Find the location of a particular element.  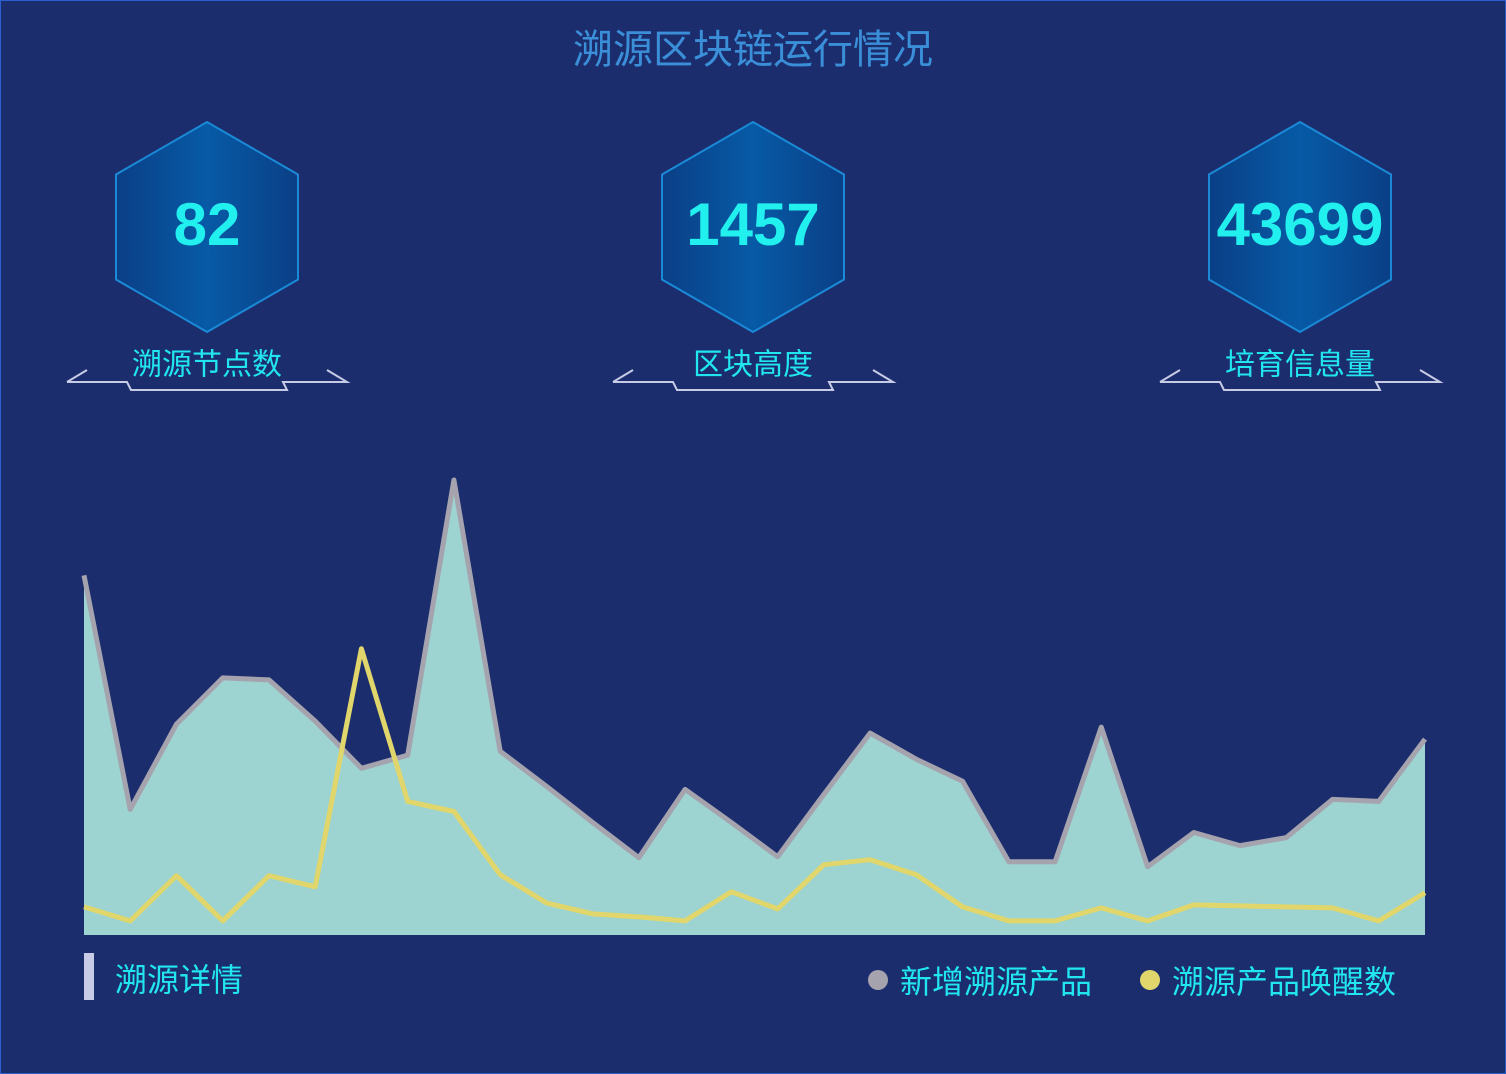

stat-value: 1457 is located at coordinates (752, 224).